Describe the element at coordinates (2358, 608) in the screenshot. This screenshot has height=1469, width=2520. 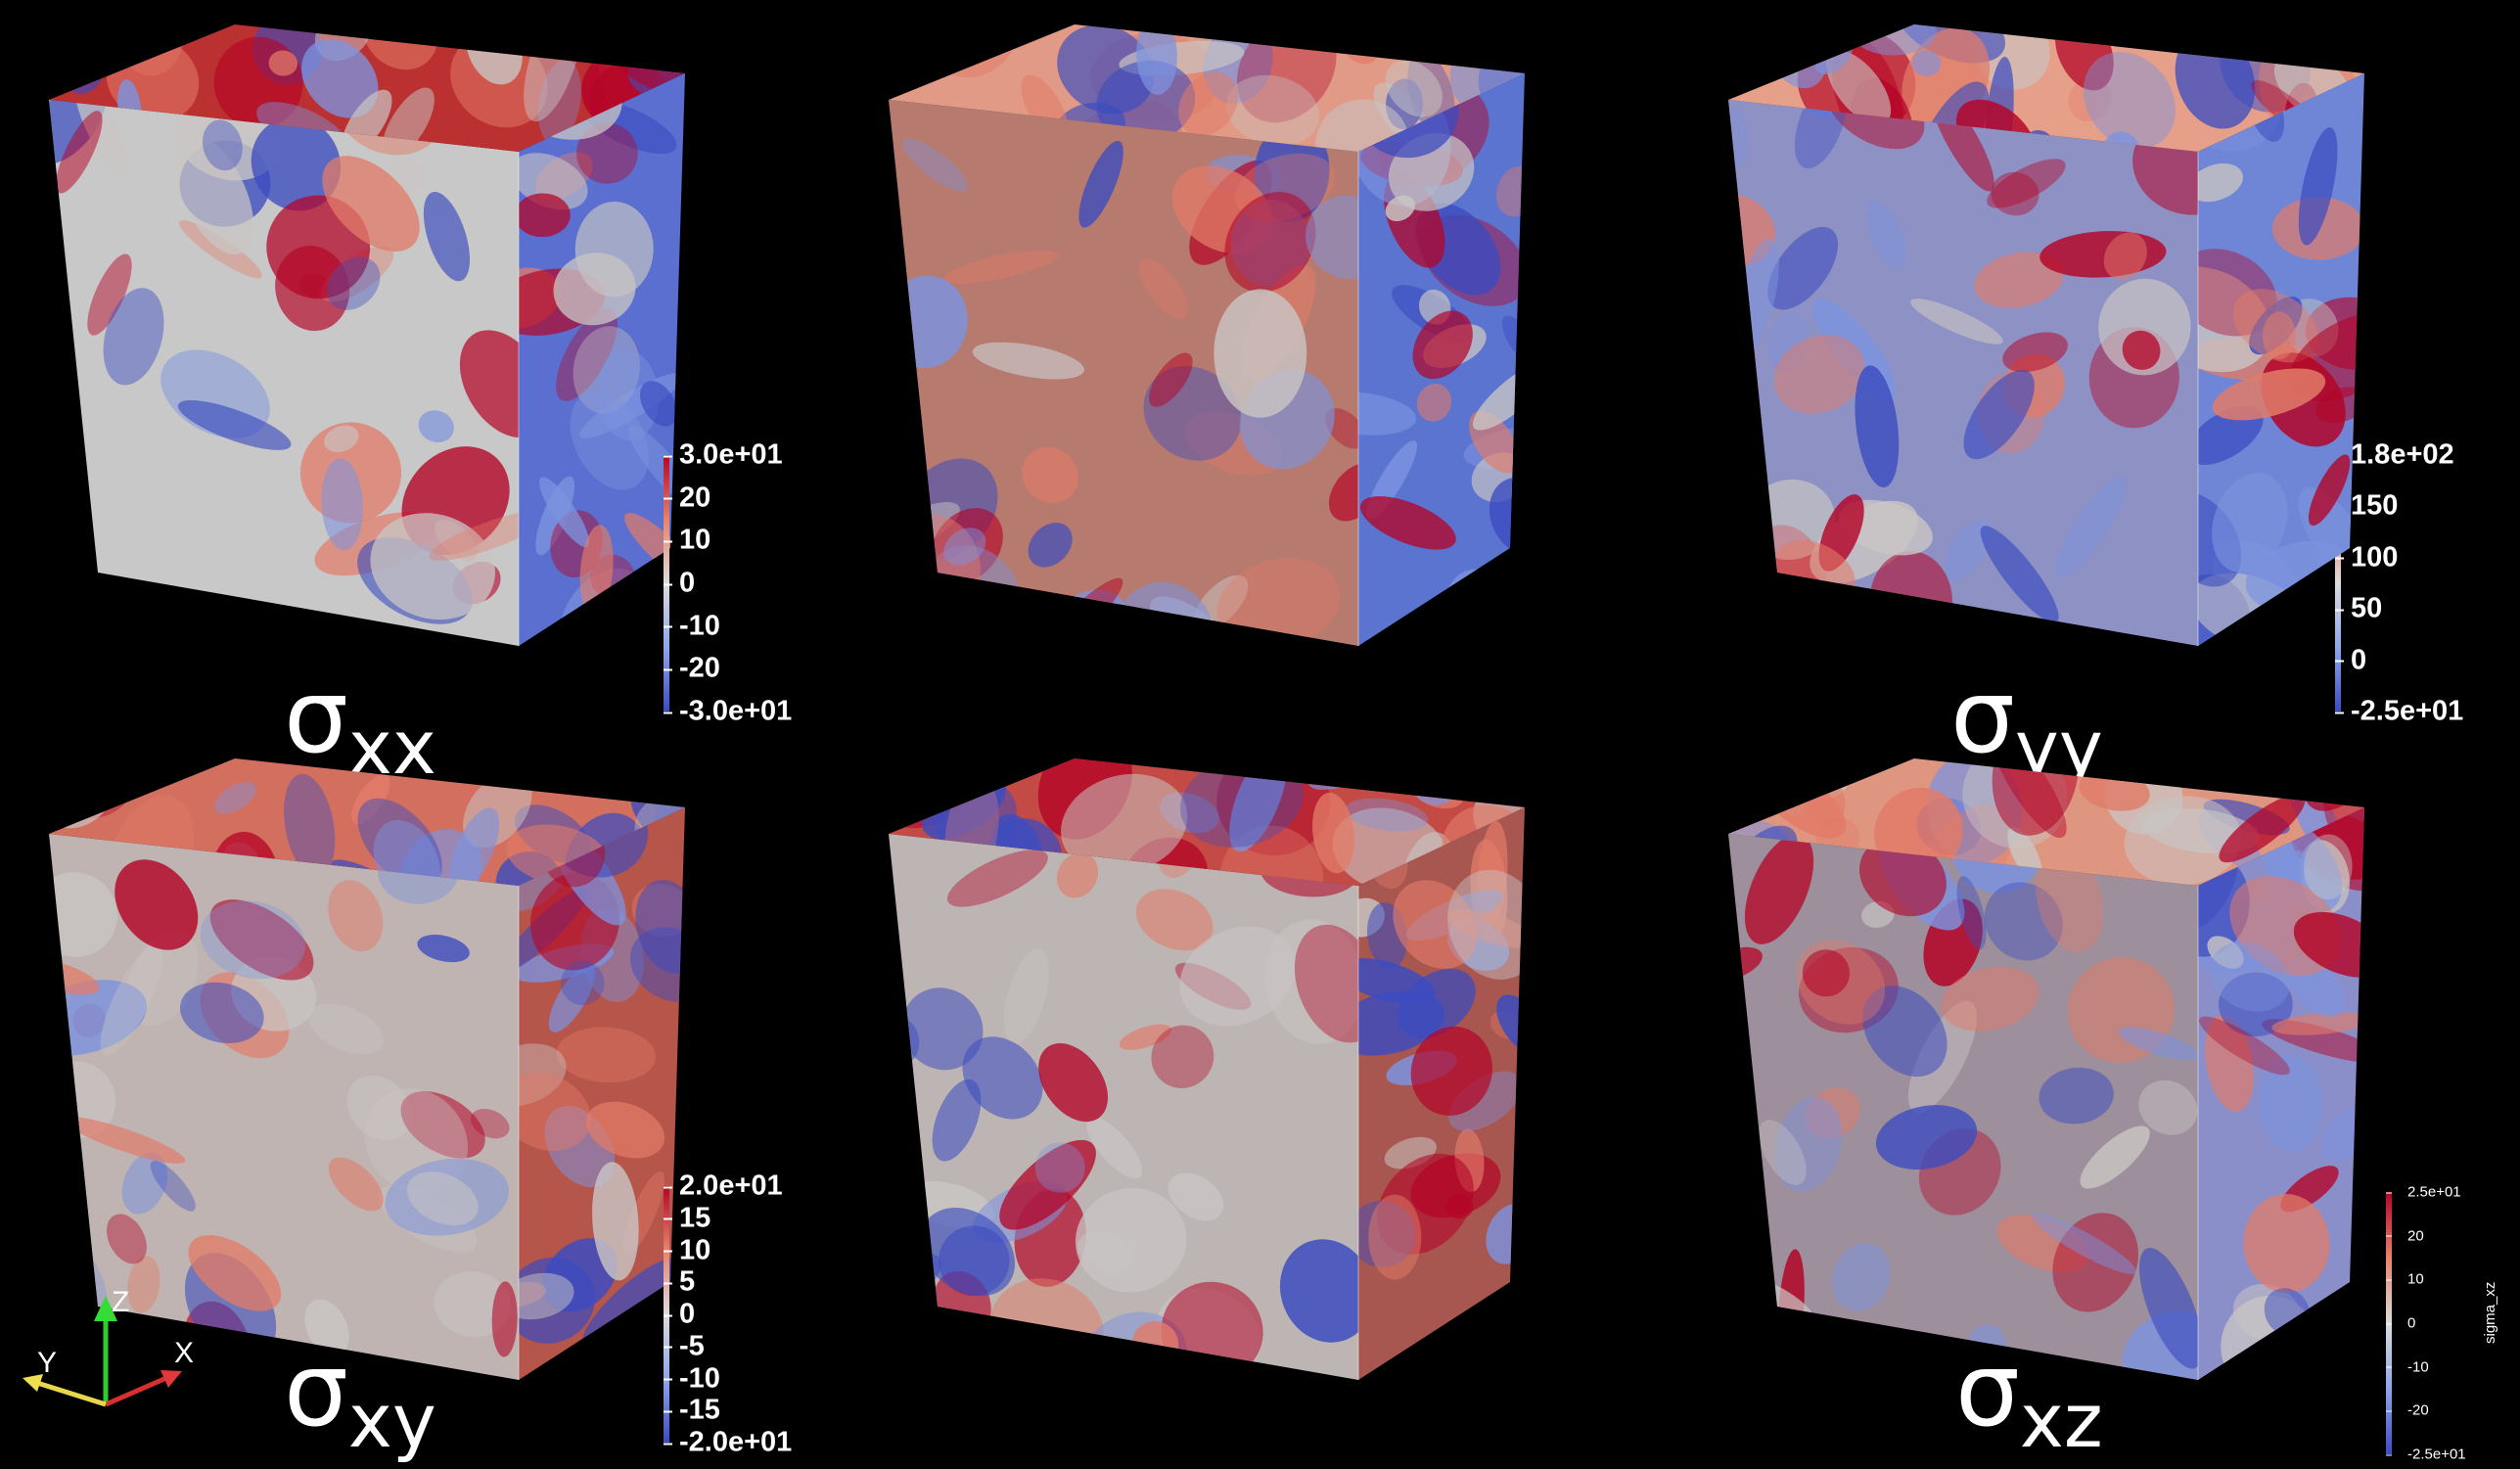
I see `colorbar-tick-label: 50` at that location.